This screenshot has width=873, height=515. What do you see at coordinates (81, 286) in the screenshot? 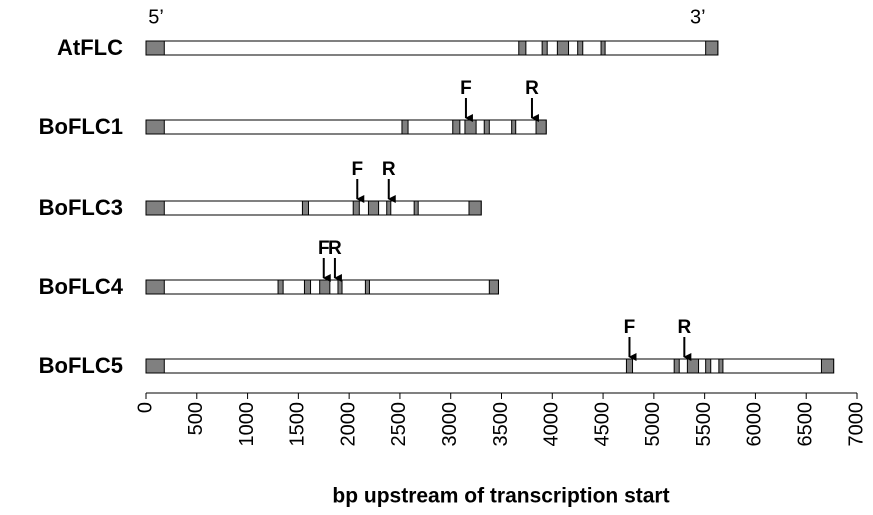
I see `gene-label: BoFLC4` at bounding box center [81, 286].